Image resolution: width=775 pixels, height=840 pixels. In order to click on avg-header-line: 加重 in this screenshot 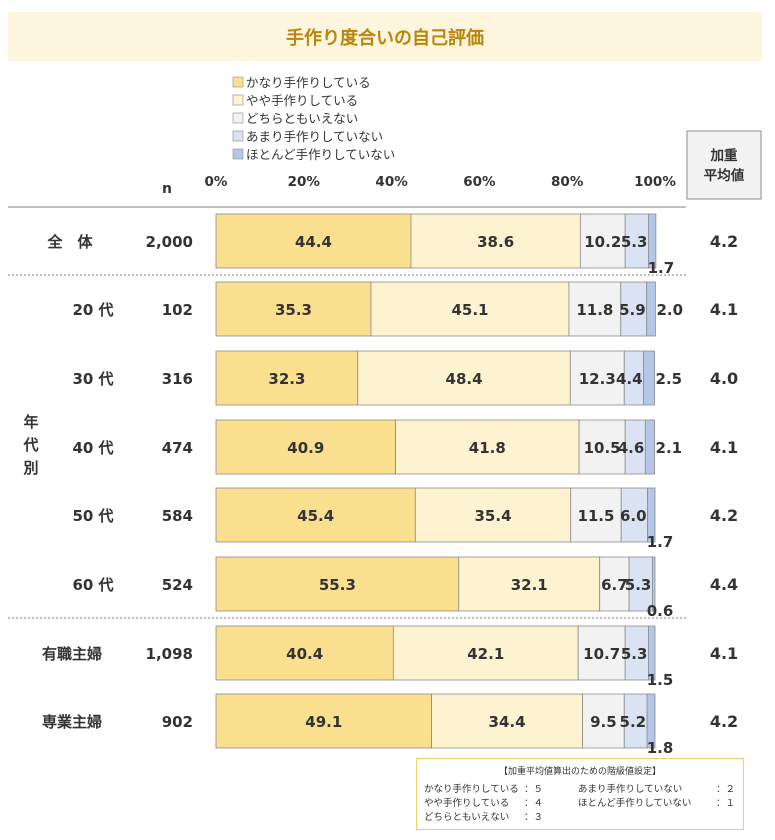, I will do `click(724, 155)`.